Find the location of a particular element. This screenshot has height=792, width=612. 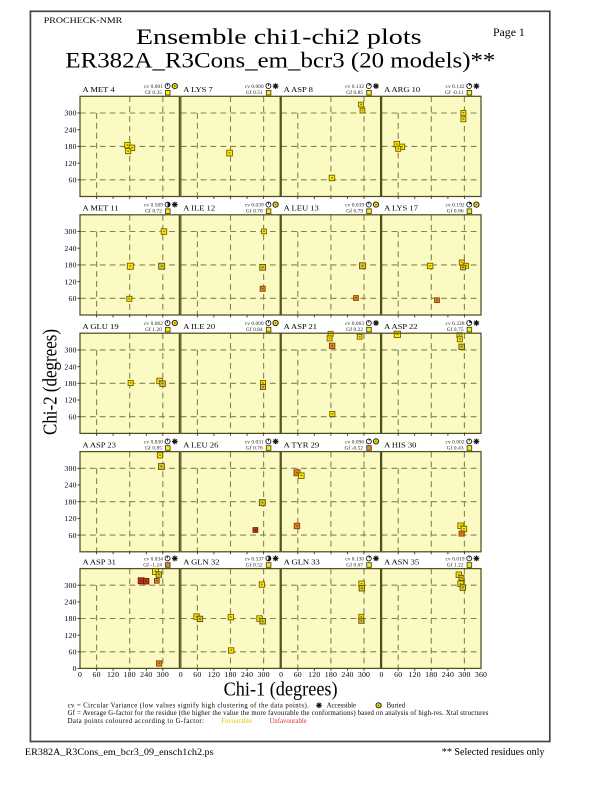

svg-text: A LYS 7 is located at coordinates (198, 89).